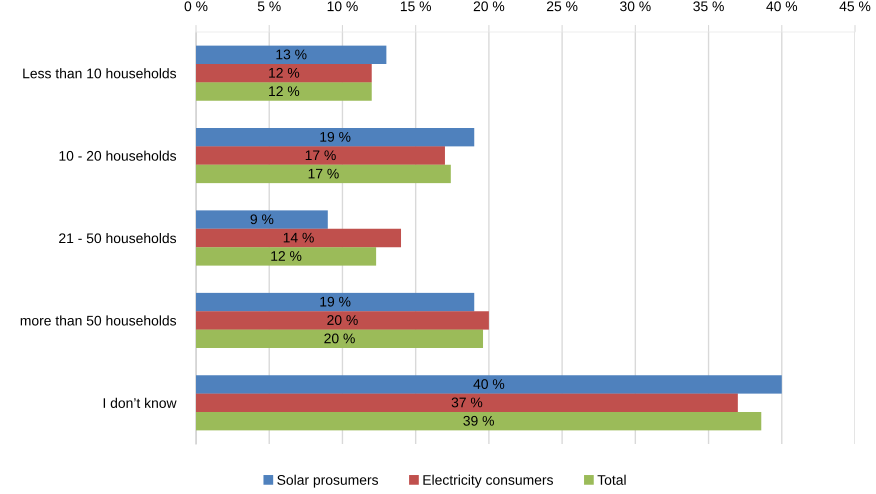 This screenshot has width=876, height=494. I want to click on data-label: 9 %, so click(262, 219).